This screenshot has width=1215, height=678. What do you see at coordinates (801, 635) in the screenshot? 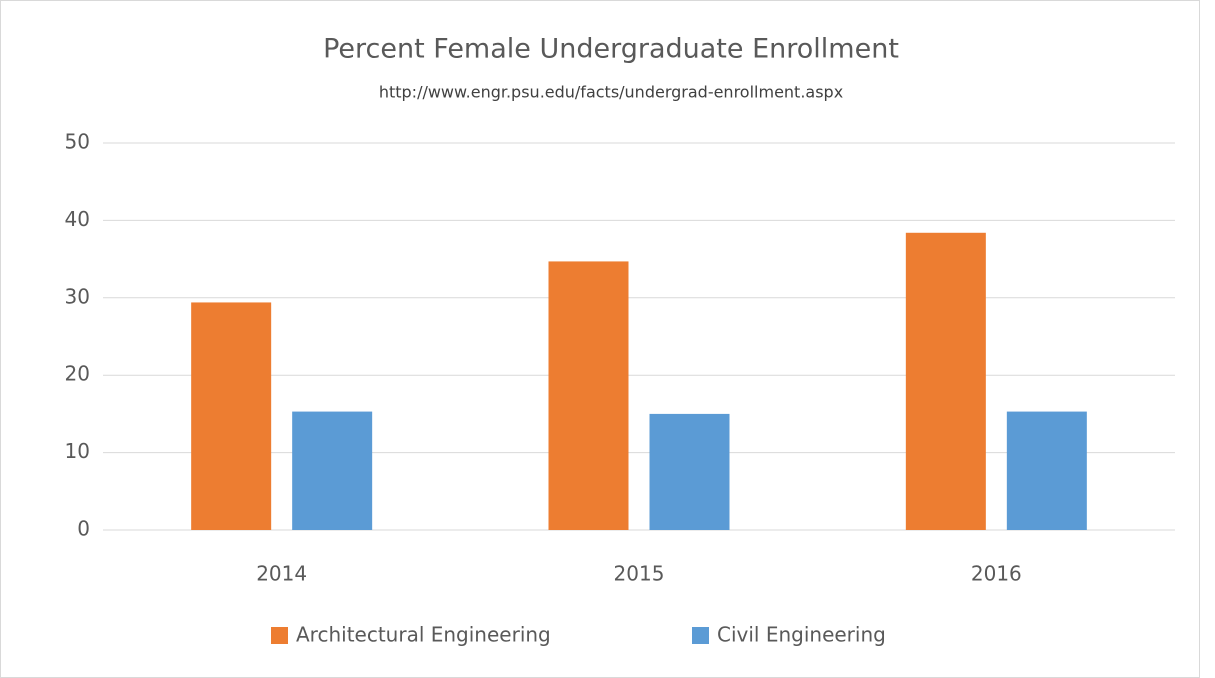
I see `legend-label: Civil Engineering` at bounding box center [801, 635].